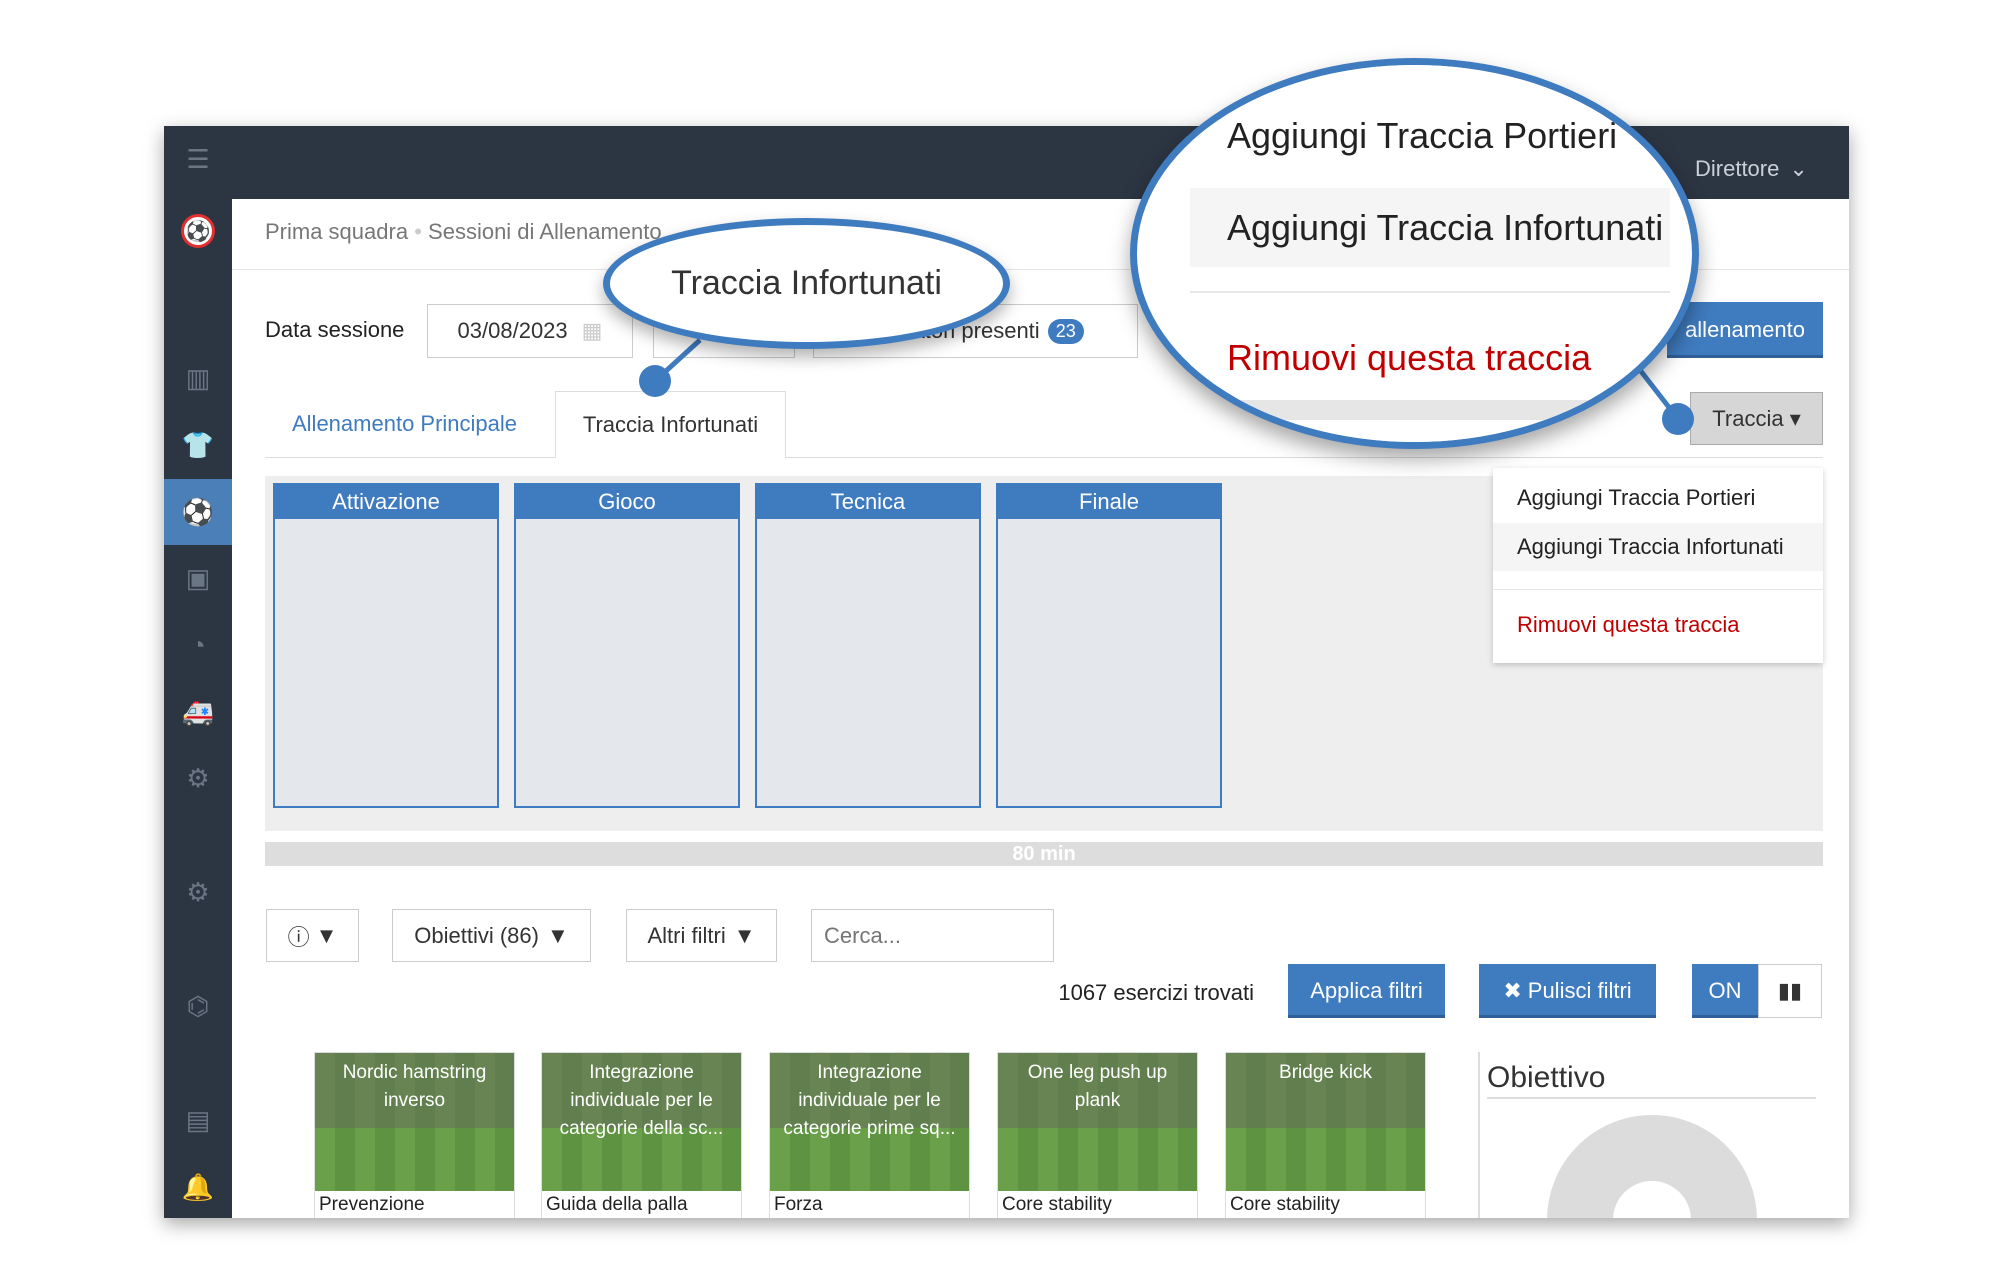 The height and width of the screenshot is (1288, 2000). What do you see at coordinates (476, 935) in the screenshot?
I see `objectives-label: Obiettivi (86)` at bounding box center [476, 935].